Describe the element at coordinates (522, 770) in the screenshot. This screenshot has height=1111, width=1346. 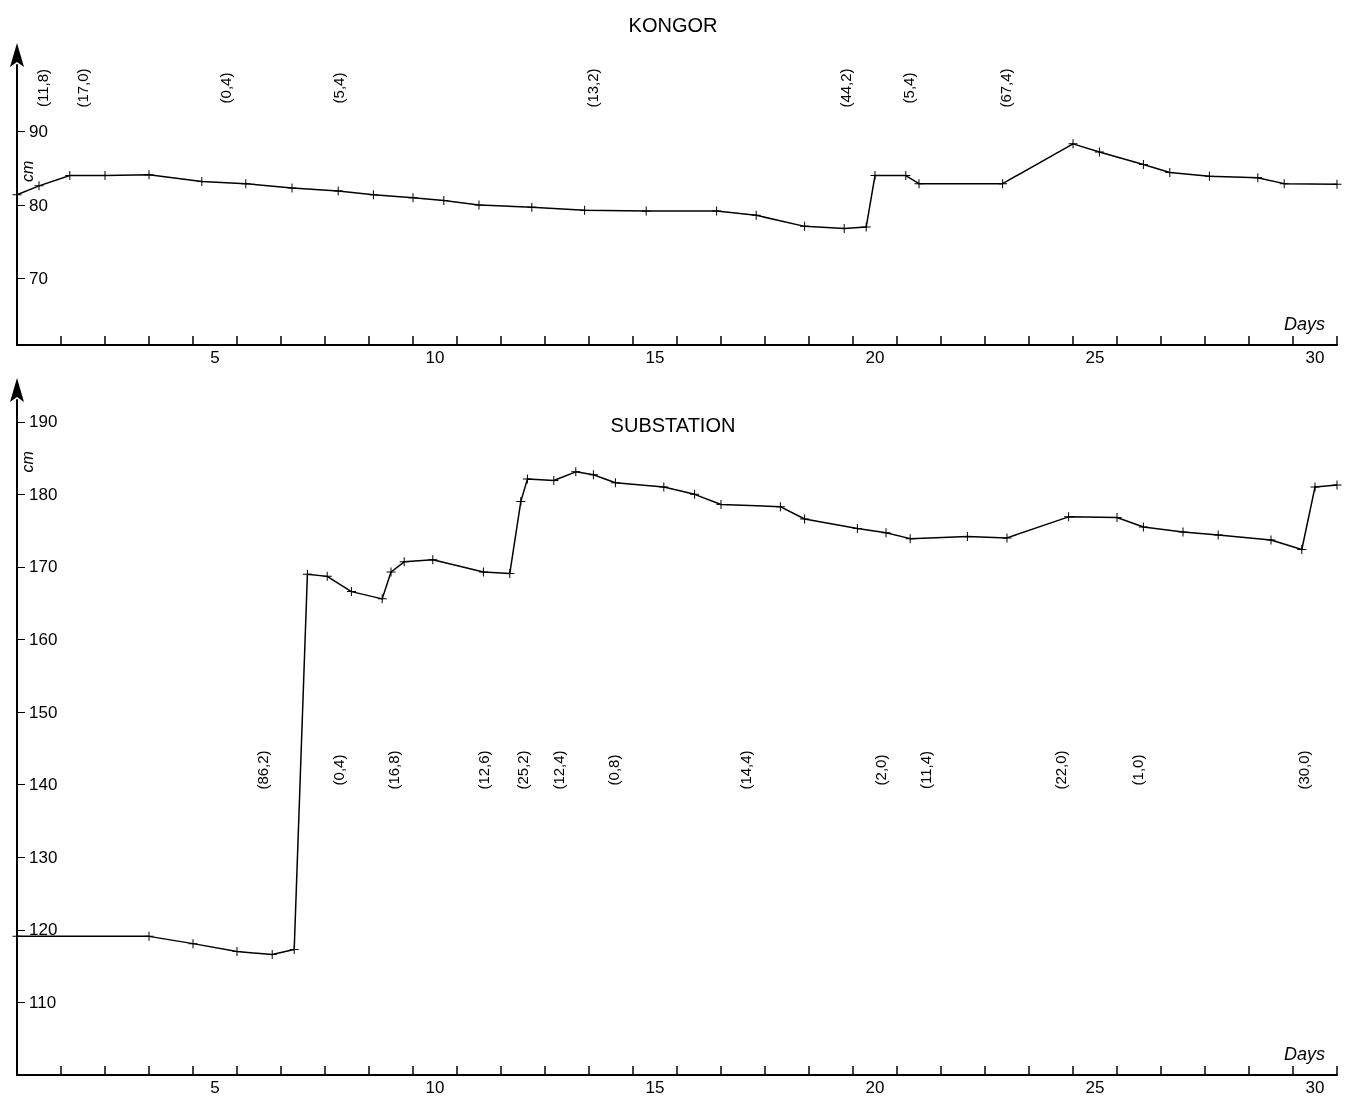
I see `annotation: (25,2)` at that location.